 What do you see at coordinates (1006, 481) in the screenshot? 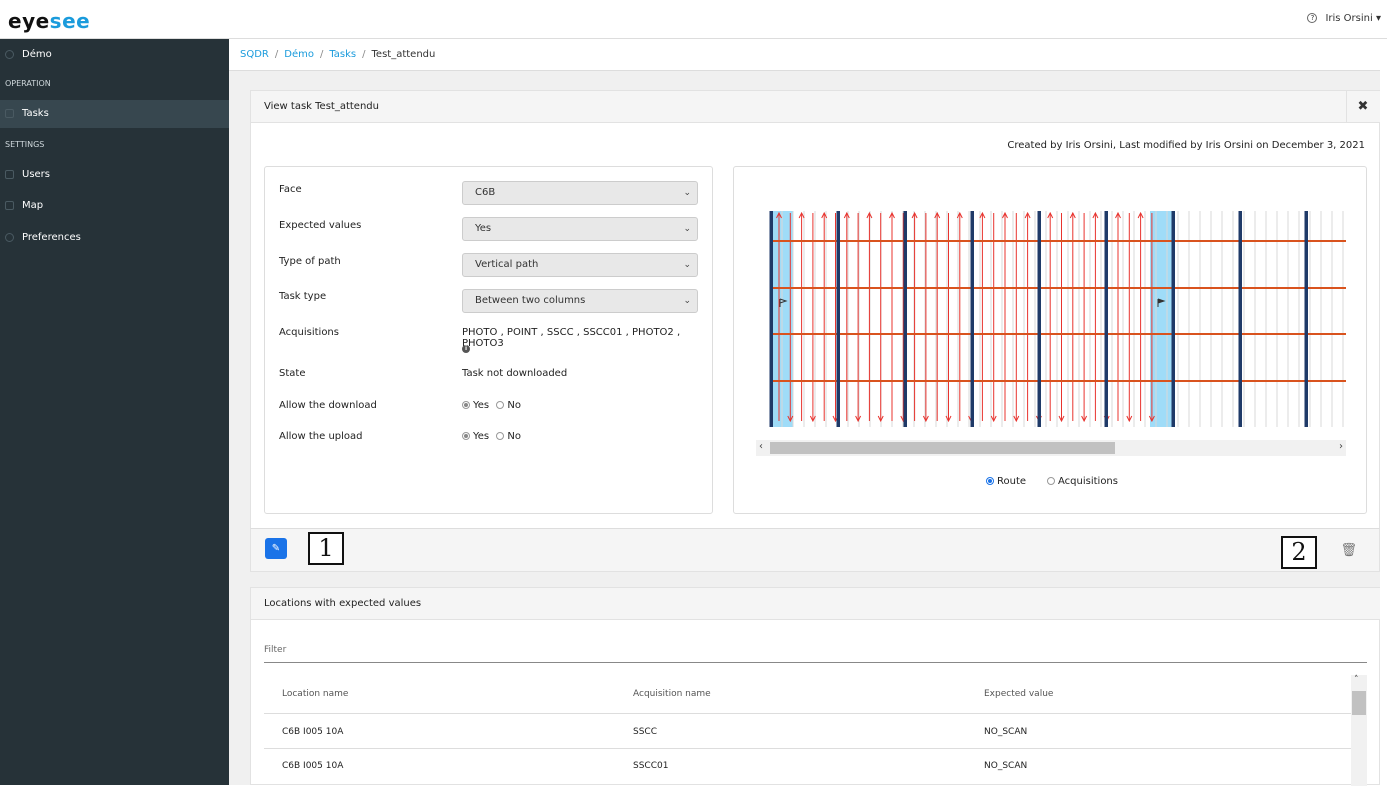
I see `route-radio: Route` at bounding box center [1006, 481].